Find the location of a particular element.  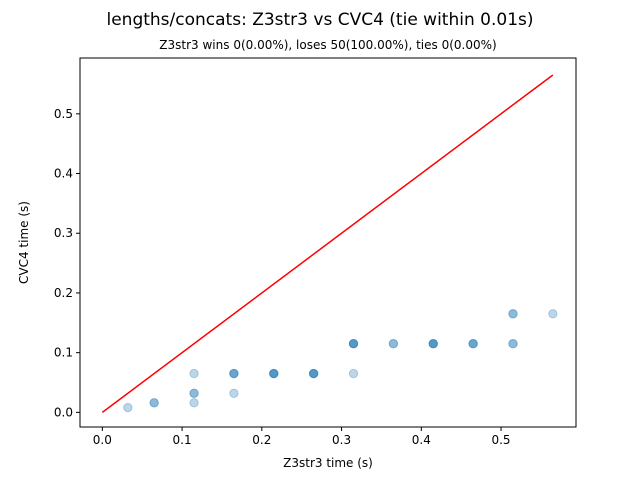

y-tick-label: 0.2 is located at coordinates (63, 293).